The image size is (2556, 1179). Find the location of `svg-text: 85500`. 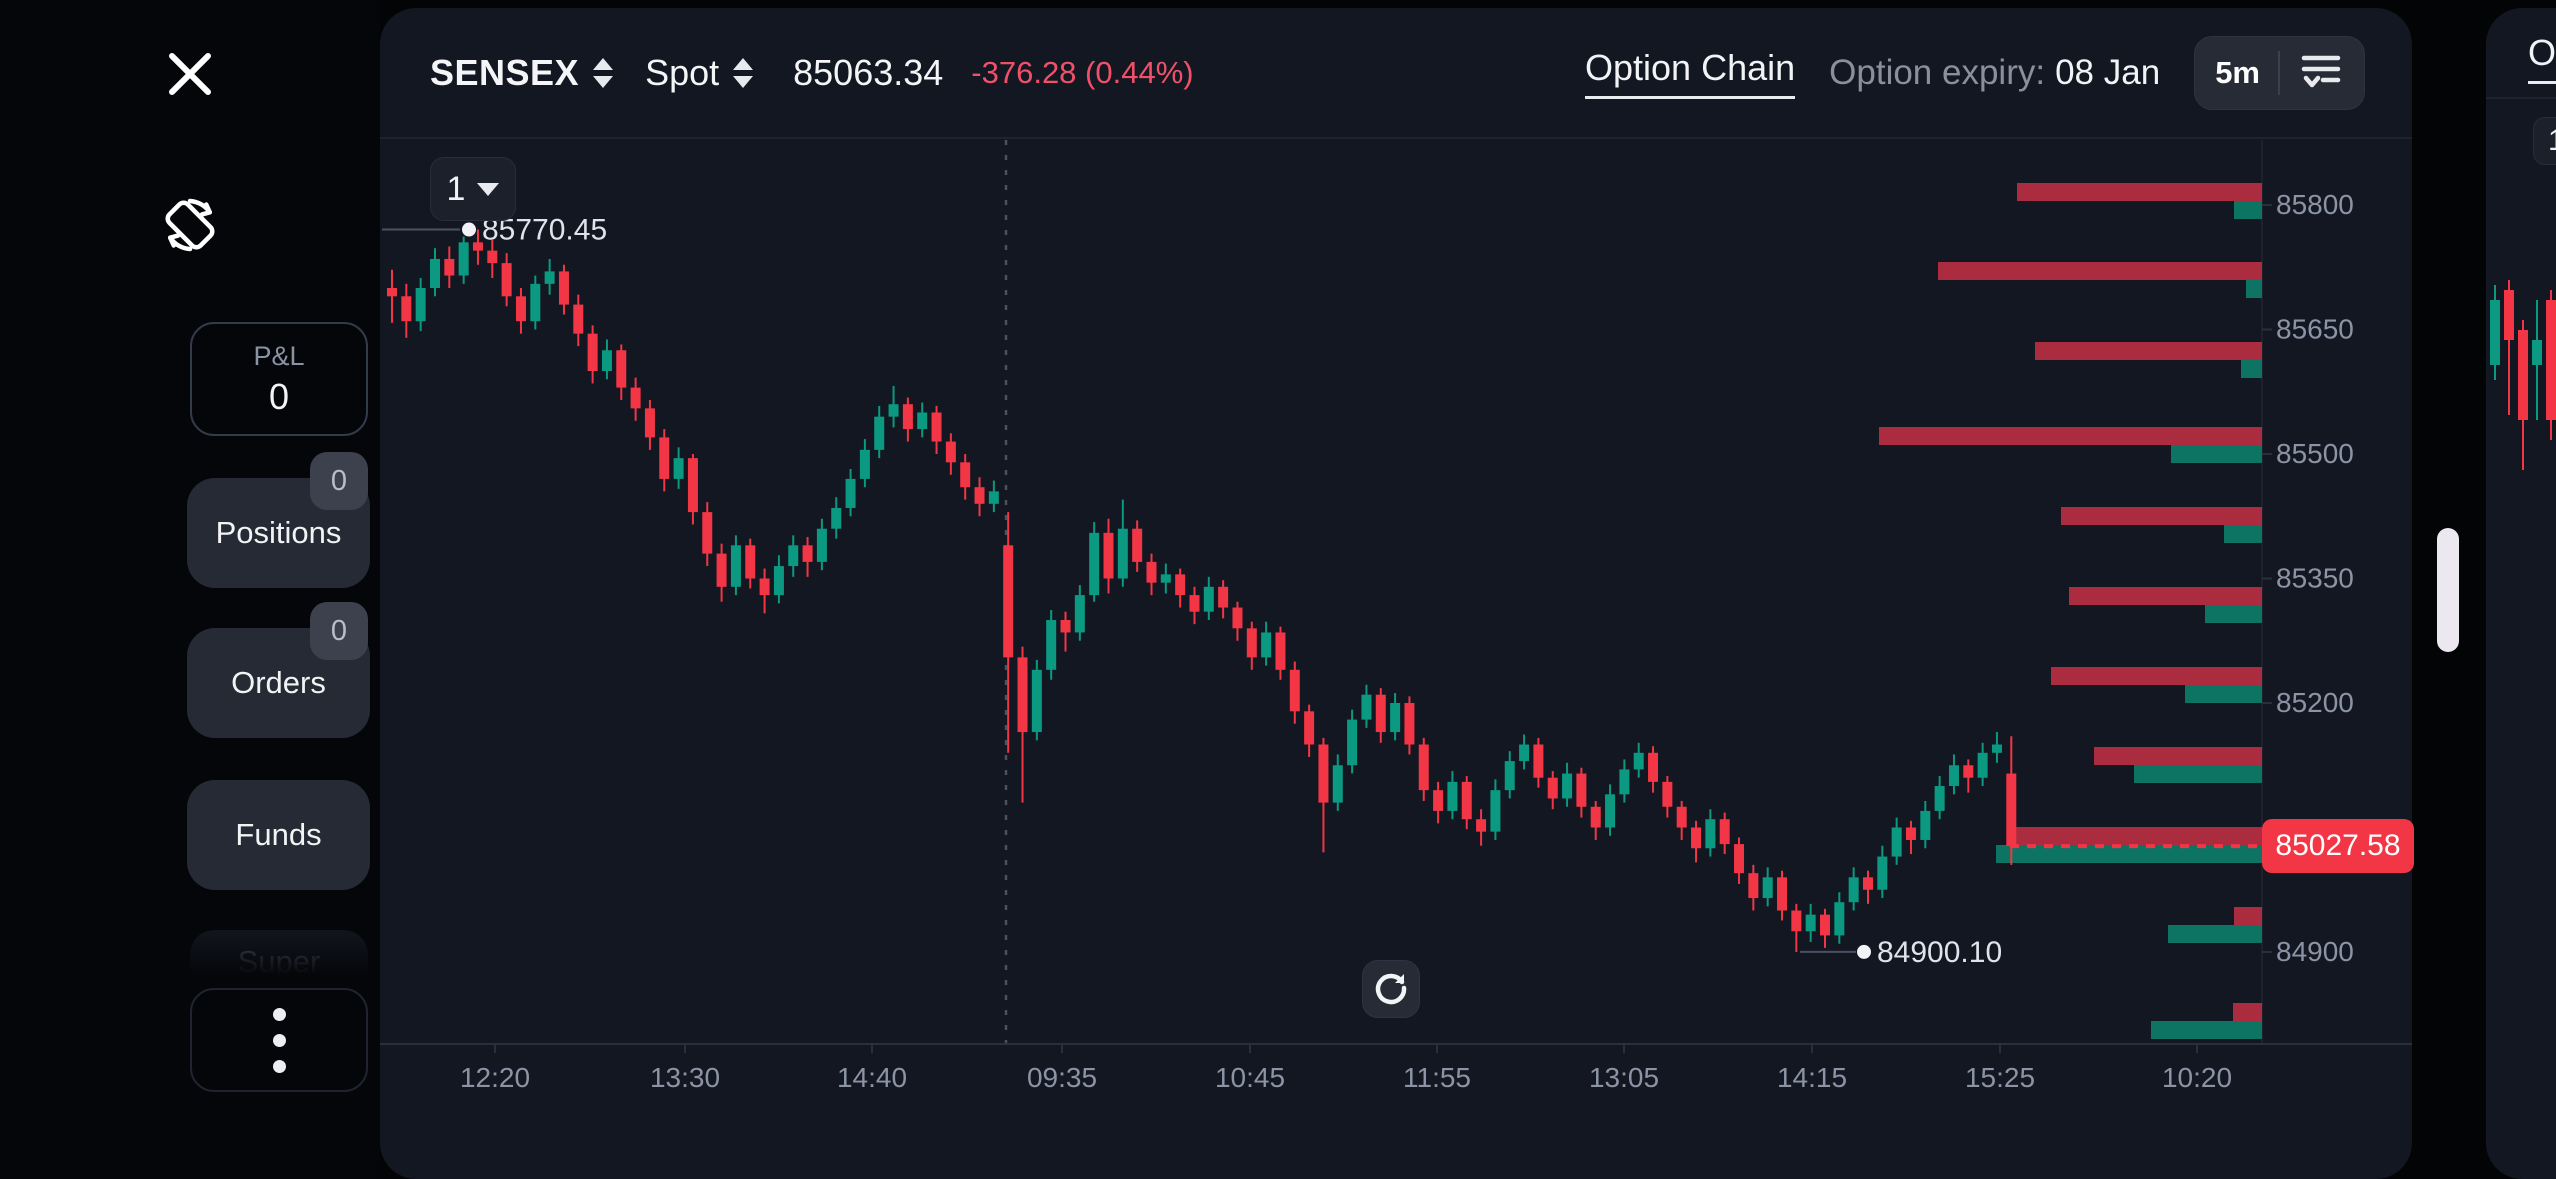

svg-text: 85500 is located at coordinates (2315, 453).